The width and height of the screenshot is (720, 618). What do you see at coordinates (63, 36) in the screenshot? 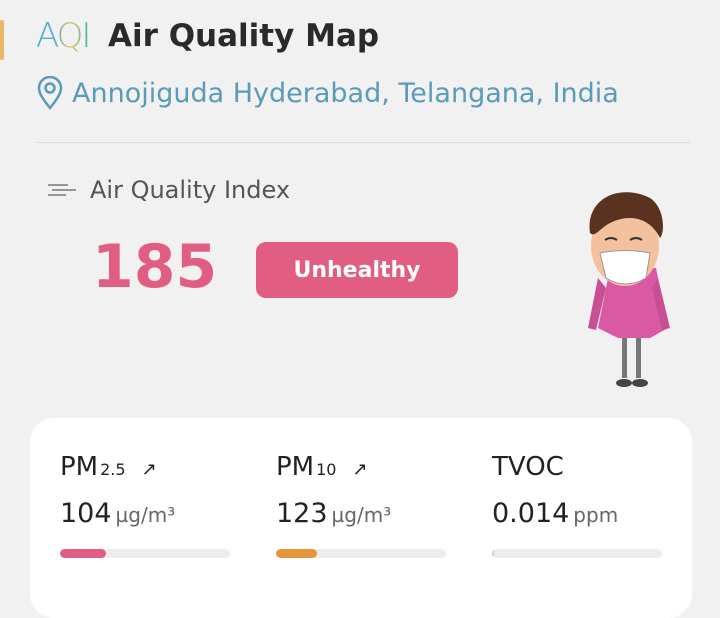
I see `aqi-logo: AQI` at bounding box center [63, 36].